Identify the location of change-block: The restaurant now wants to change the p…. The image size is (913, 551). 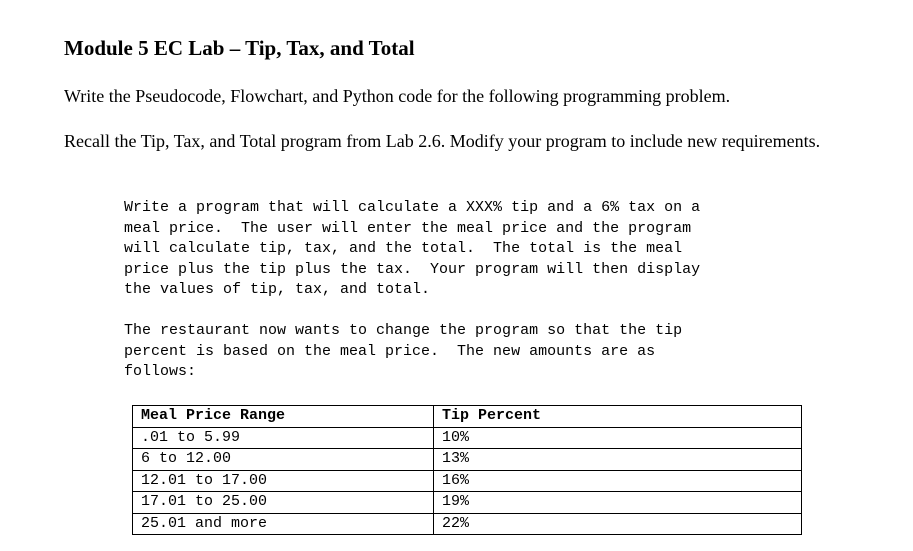
(403, 352).